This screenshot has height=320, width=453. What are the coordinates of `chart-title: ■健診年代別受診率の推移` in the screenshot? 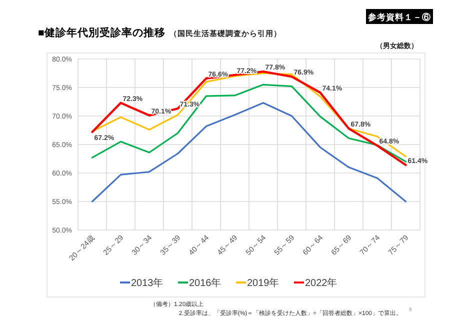 It's located at (102, 32).